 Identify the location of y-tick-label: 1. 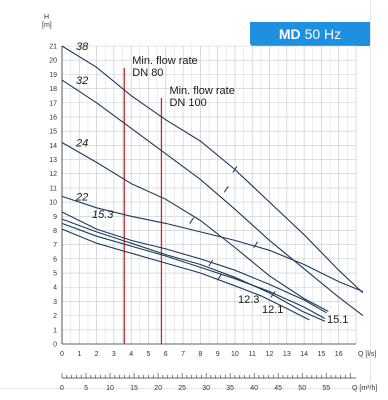
(55, 330).